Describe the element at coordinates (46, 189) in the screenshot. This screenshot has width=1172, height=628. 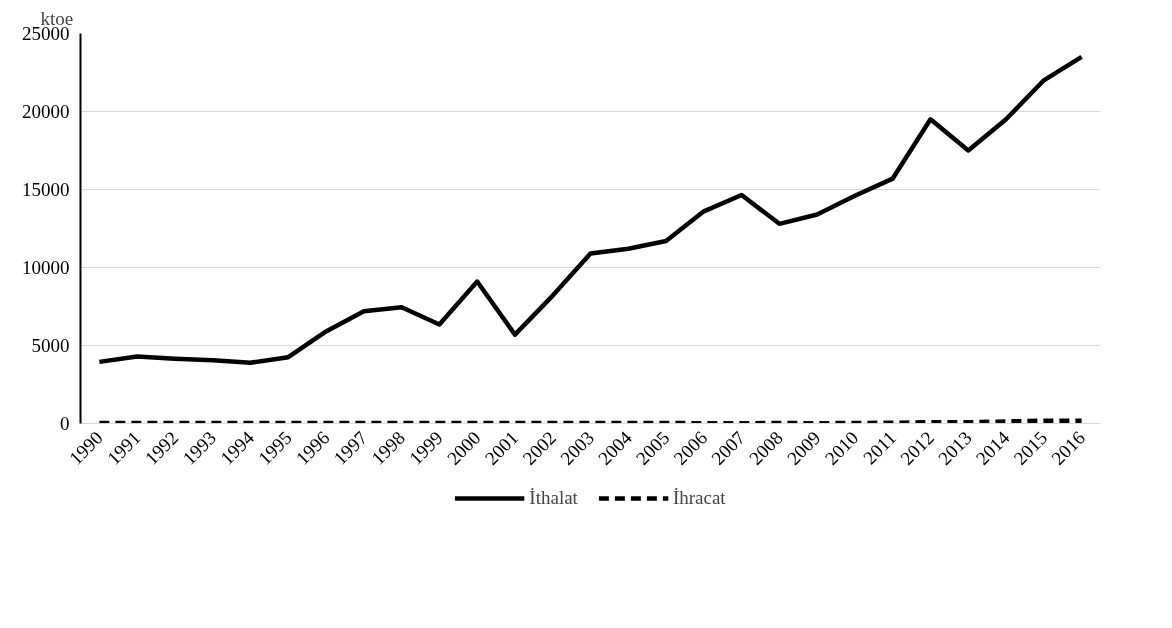
I see `y-tick-label: 15000` at that location.